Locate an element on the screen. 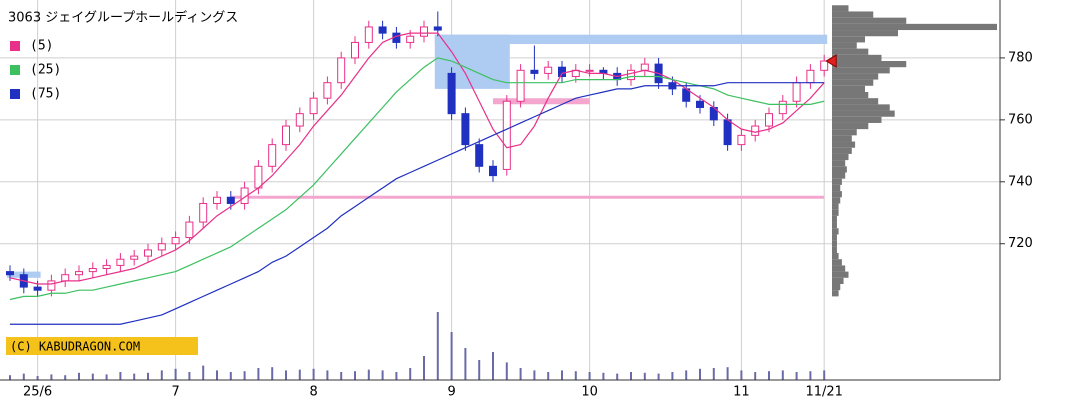 The height and width of the screenshot is (406, 1080). x-tick-label: 7 is located at coordinates (175, 392).